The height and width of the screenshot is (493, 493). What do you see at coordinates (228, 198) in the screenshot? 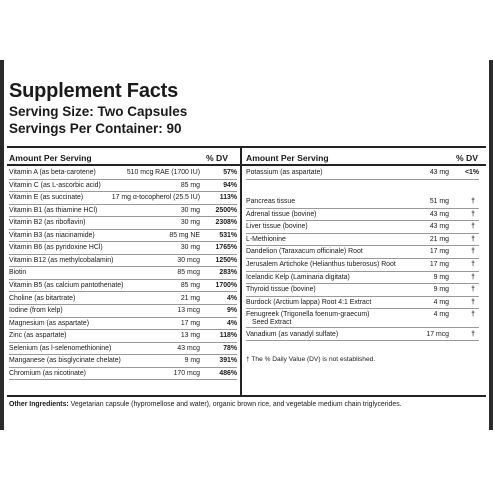
I see `nutrient-dv: 113%` at bounding box center [228, 198].